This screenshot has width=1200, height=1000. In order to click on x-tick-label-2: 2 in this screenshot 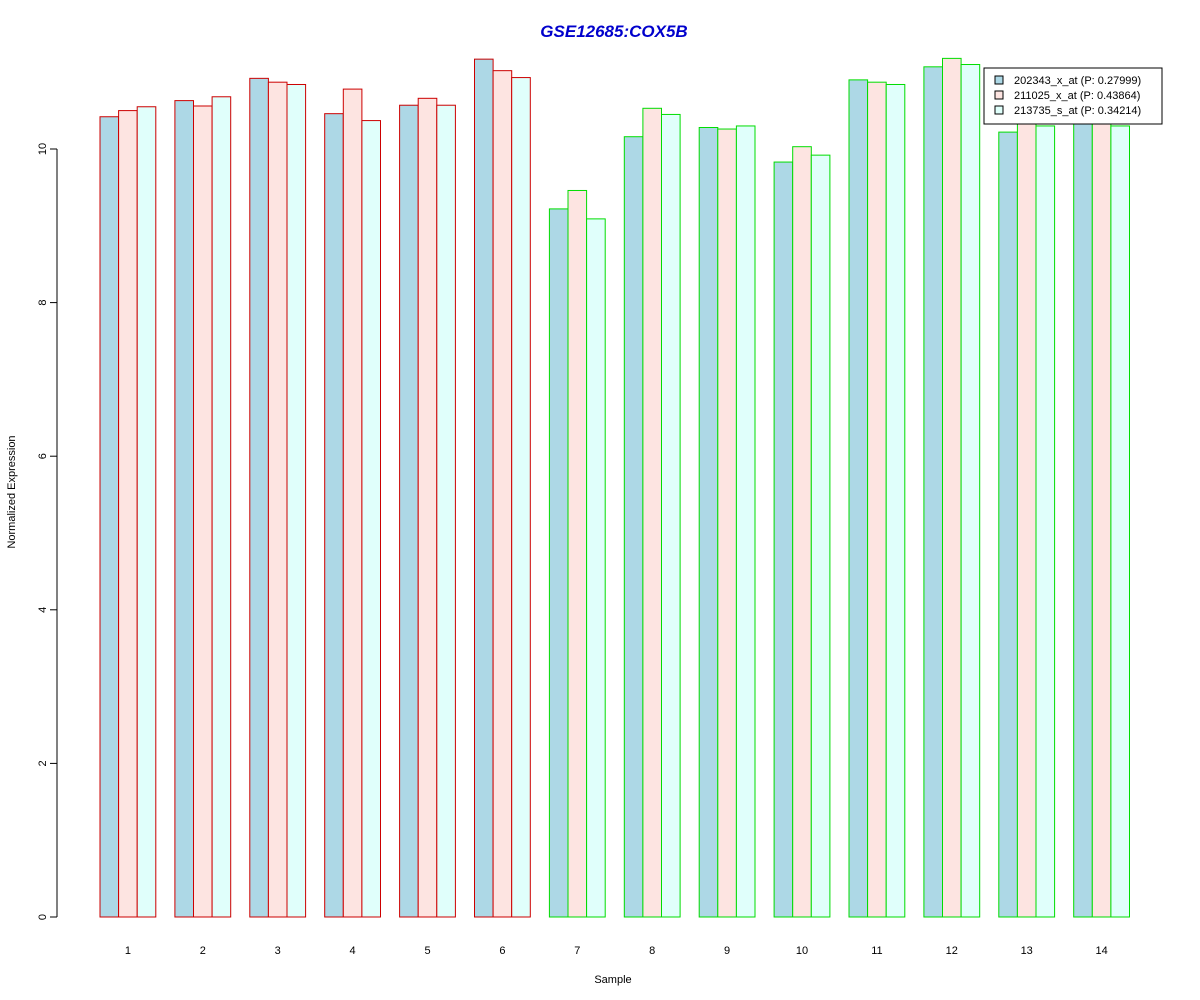, I will do `click(203, 951)`.